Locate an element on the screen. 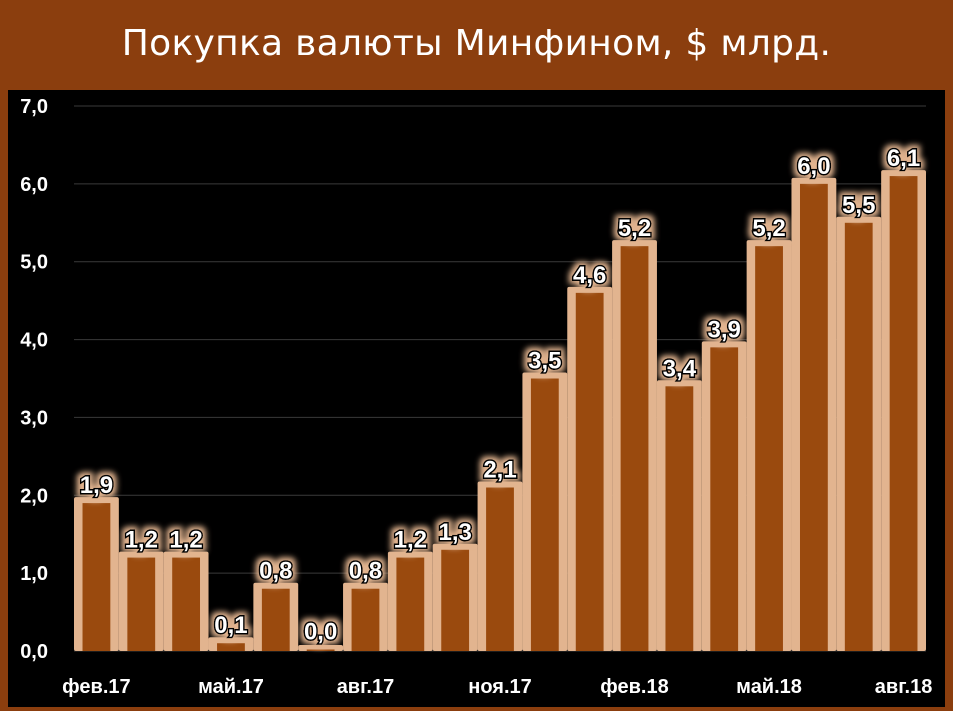 This screenshot has width=953, height=711. y-tick-label: 6,0 is located at coordinates (34, 185).